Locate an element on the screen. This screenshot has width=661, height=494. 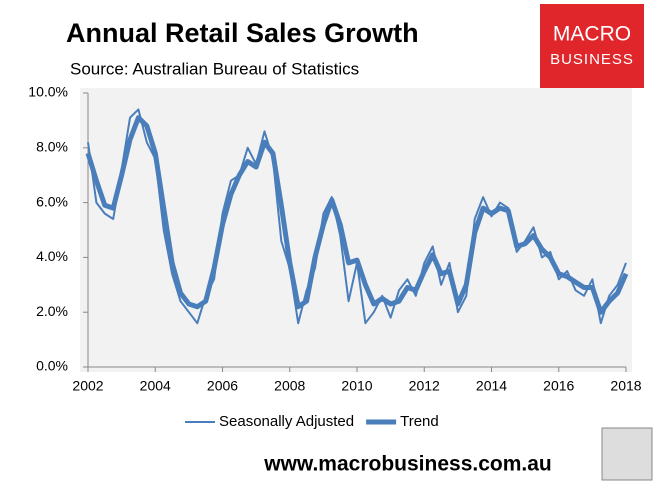
y-tick-label: 4.0% is located at coordinates (52, 256).